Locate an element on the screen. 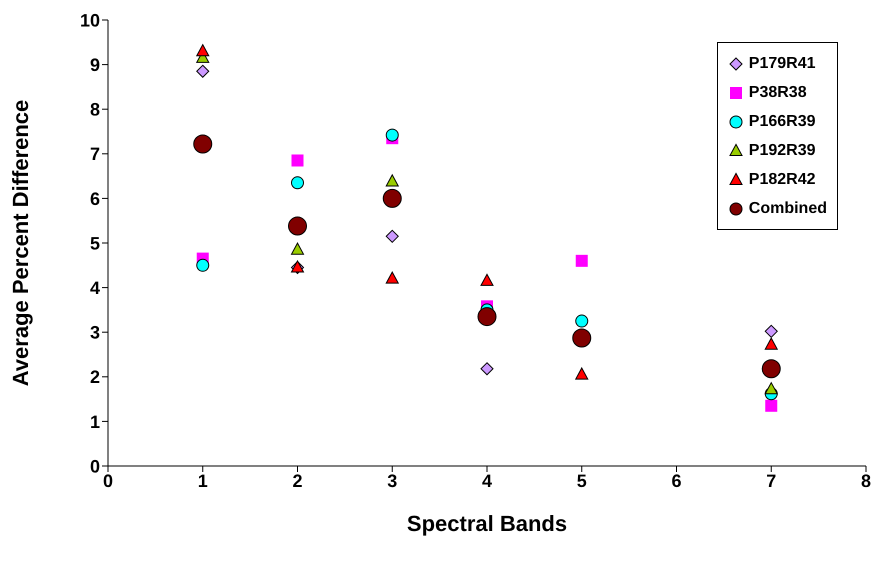 The height and width of the screenshot is (564, 886). legend-label: P166R39 is located at coordinates (782, 121).